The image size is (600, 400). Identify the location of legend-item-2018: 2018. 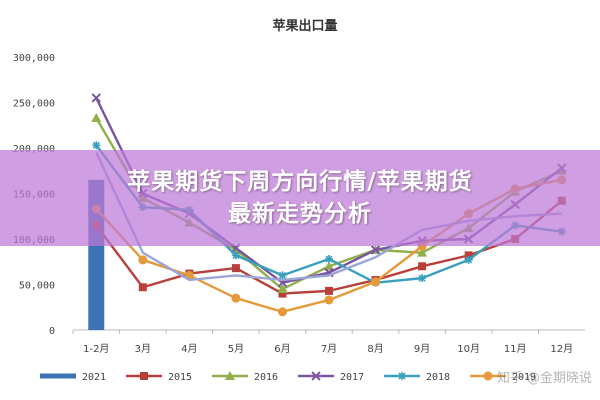
(417, 377).